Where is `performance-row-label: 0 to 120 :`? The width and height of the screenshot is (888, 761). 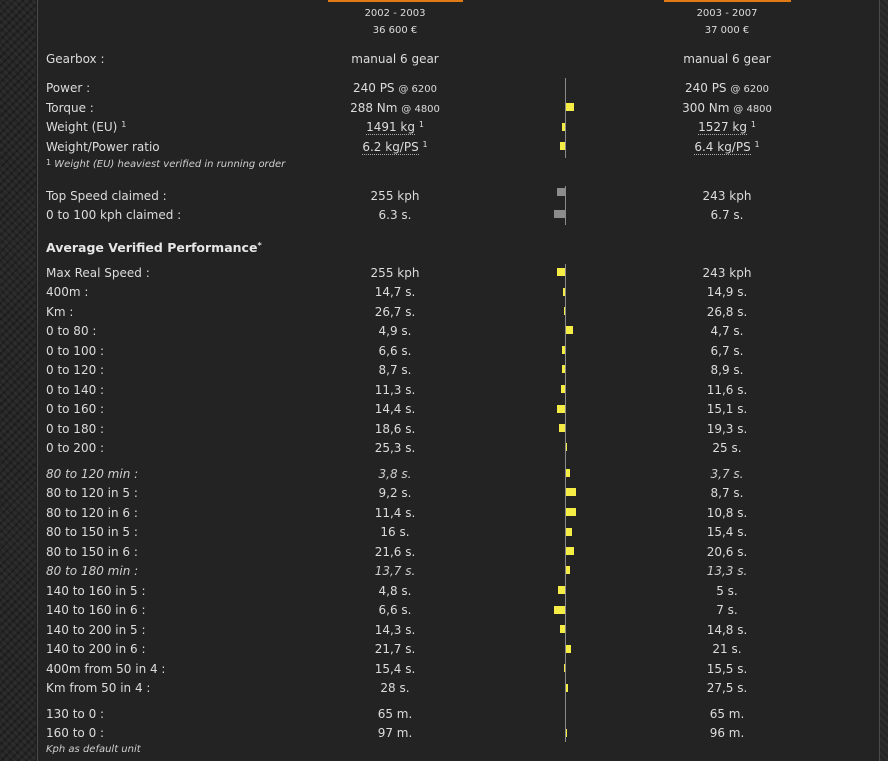
performance-row-label: 0 to 120 : is located at coordinates (75, 370).